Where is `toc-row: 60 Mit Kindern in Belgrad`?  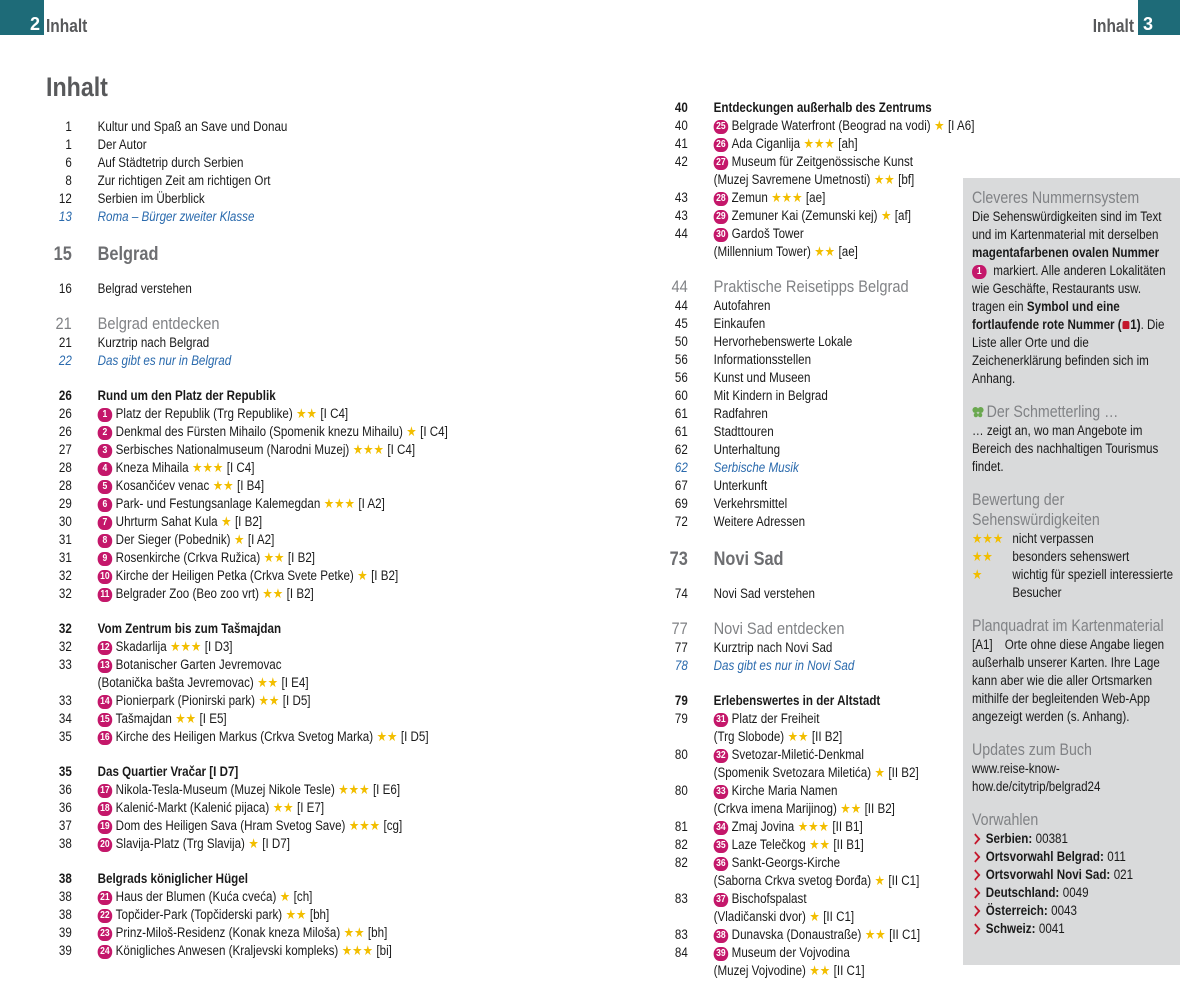 toc-row: 60 Mit Kindern in Belgrad is located at coordinates (815, 396).